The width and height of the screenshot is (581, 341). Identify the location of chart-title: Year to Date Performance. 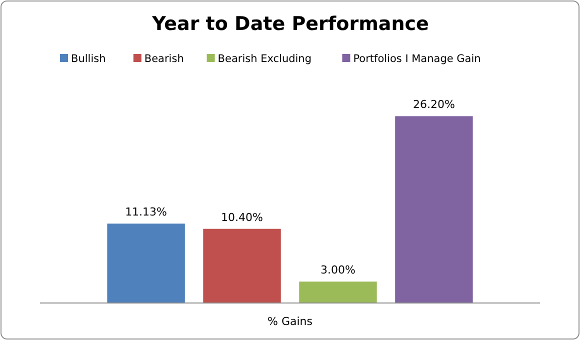
(290, 24).